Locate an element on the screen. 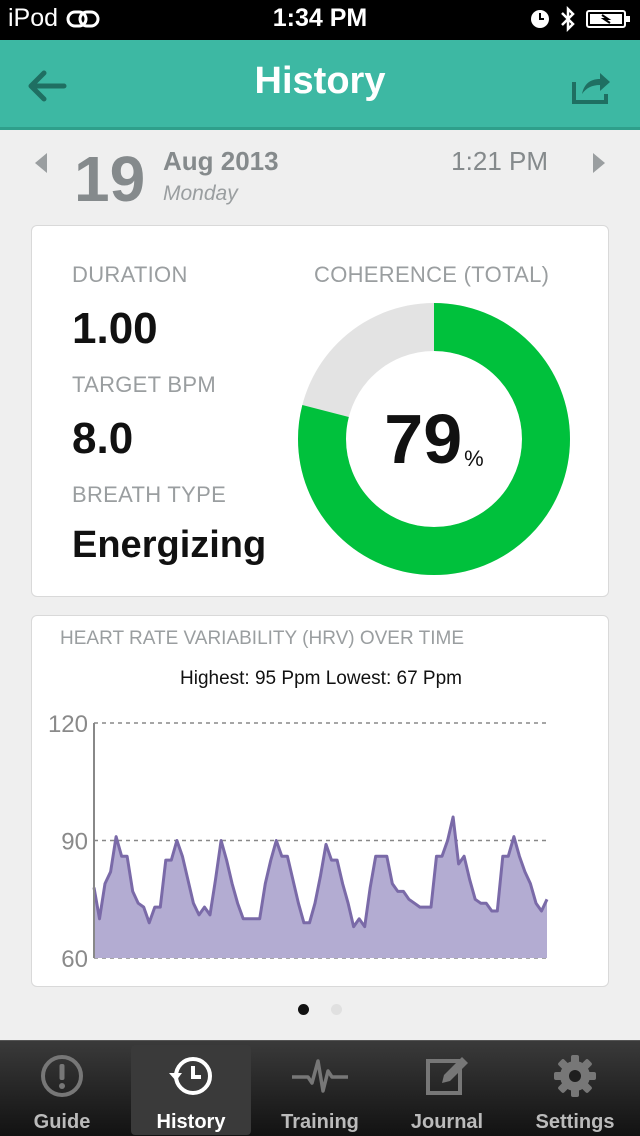 The height and width of the screenshot is (1136, 640). history-clock-icon is located at coordinates (190, 1076).